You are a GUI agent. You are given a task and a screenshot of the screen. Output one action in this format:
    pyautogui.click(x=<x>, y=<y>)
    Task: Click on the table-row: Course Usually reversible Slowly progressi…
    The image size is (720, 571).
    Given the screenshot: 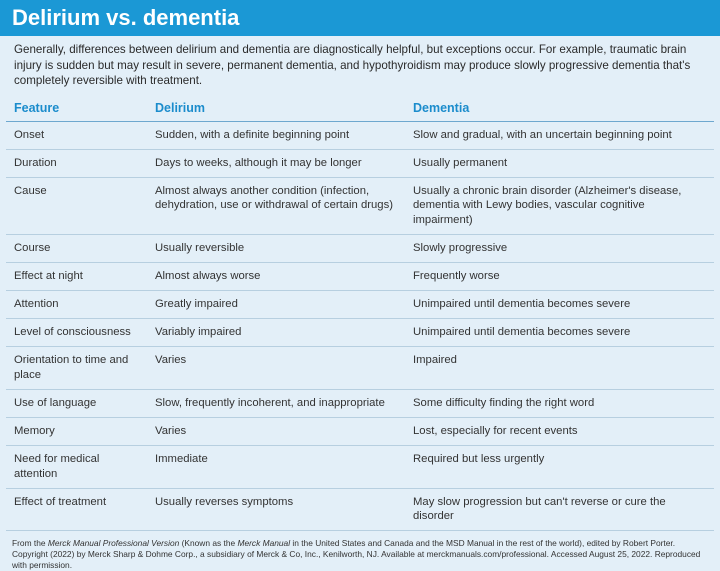 What is the action you would take?
    pyautogui.click(x=360, y=248)
    